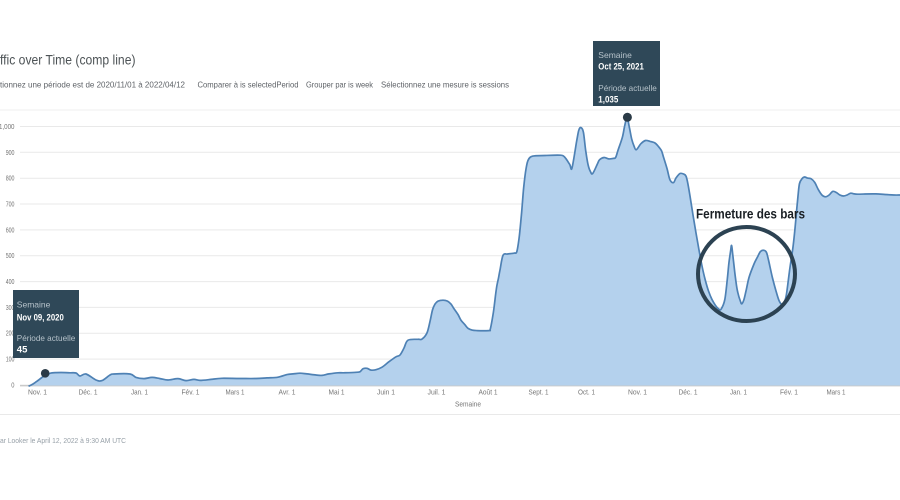 The height and width of the screenshot is (500, 900). Describe the element at coordinates (539, 392) in the screenshot. I see `svg-text: Sept. 1` at that location.